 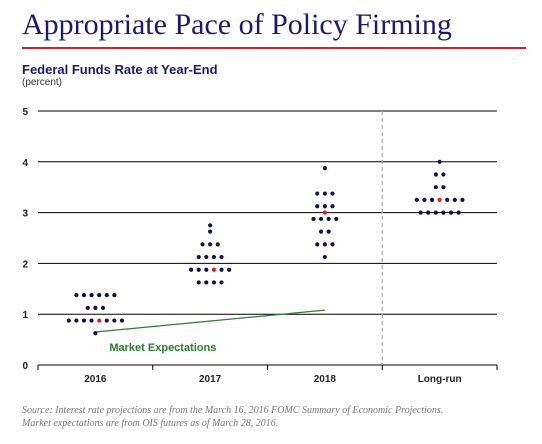 I want to click on x-tick-label: 2018, so click(x=325, y=379).